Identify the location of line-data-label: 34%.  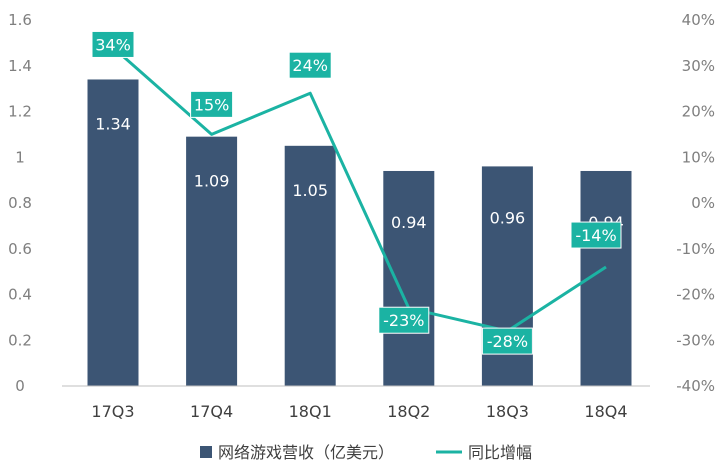
(113, 44).